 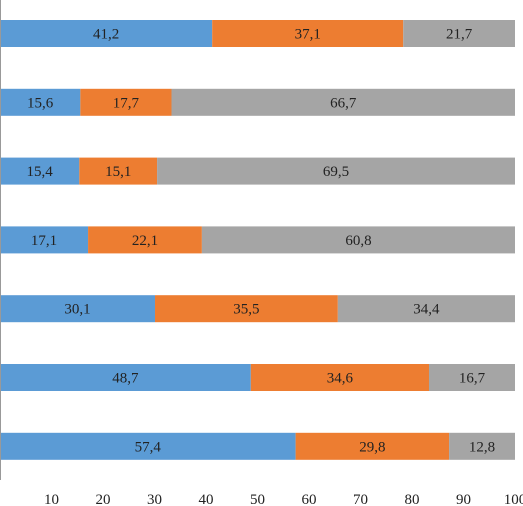 I want to click on bar-segment-row3-series1, so click(x=40, y=171).